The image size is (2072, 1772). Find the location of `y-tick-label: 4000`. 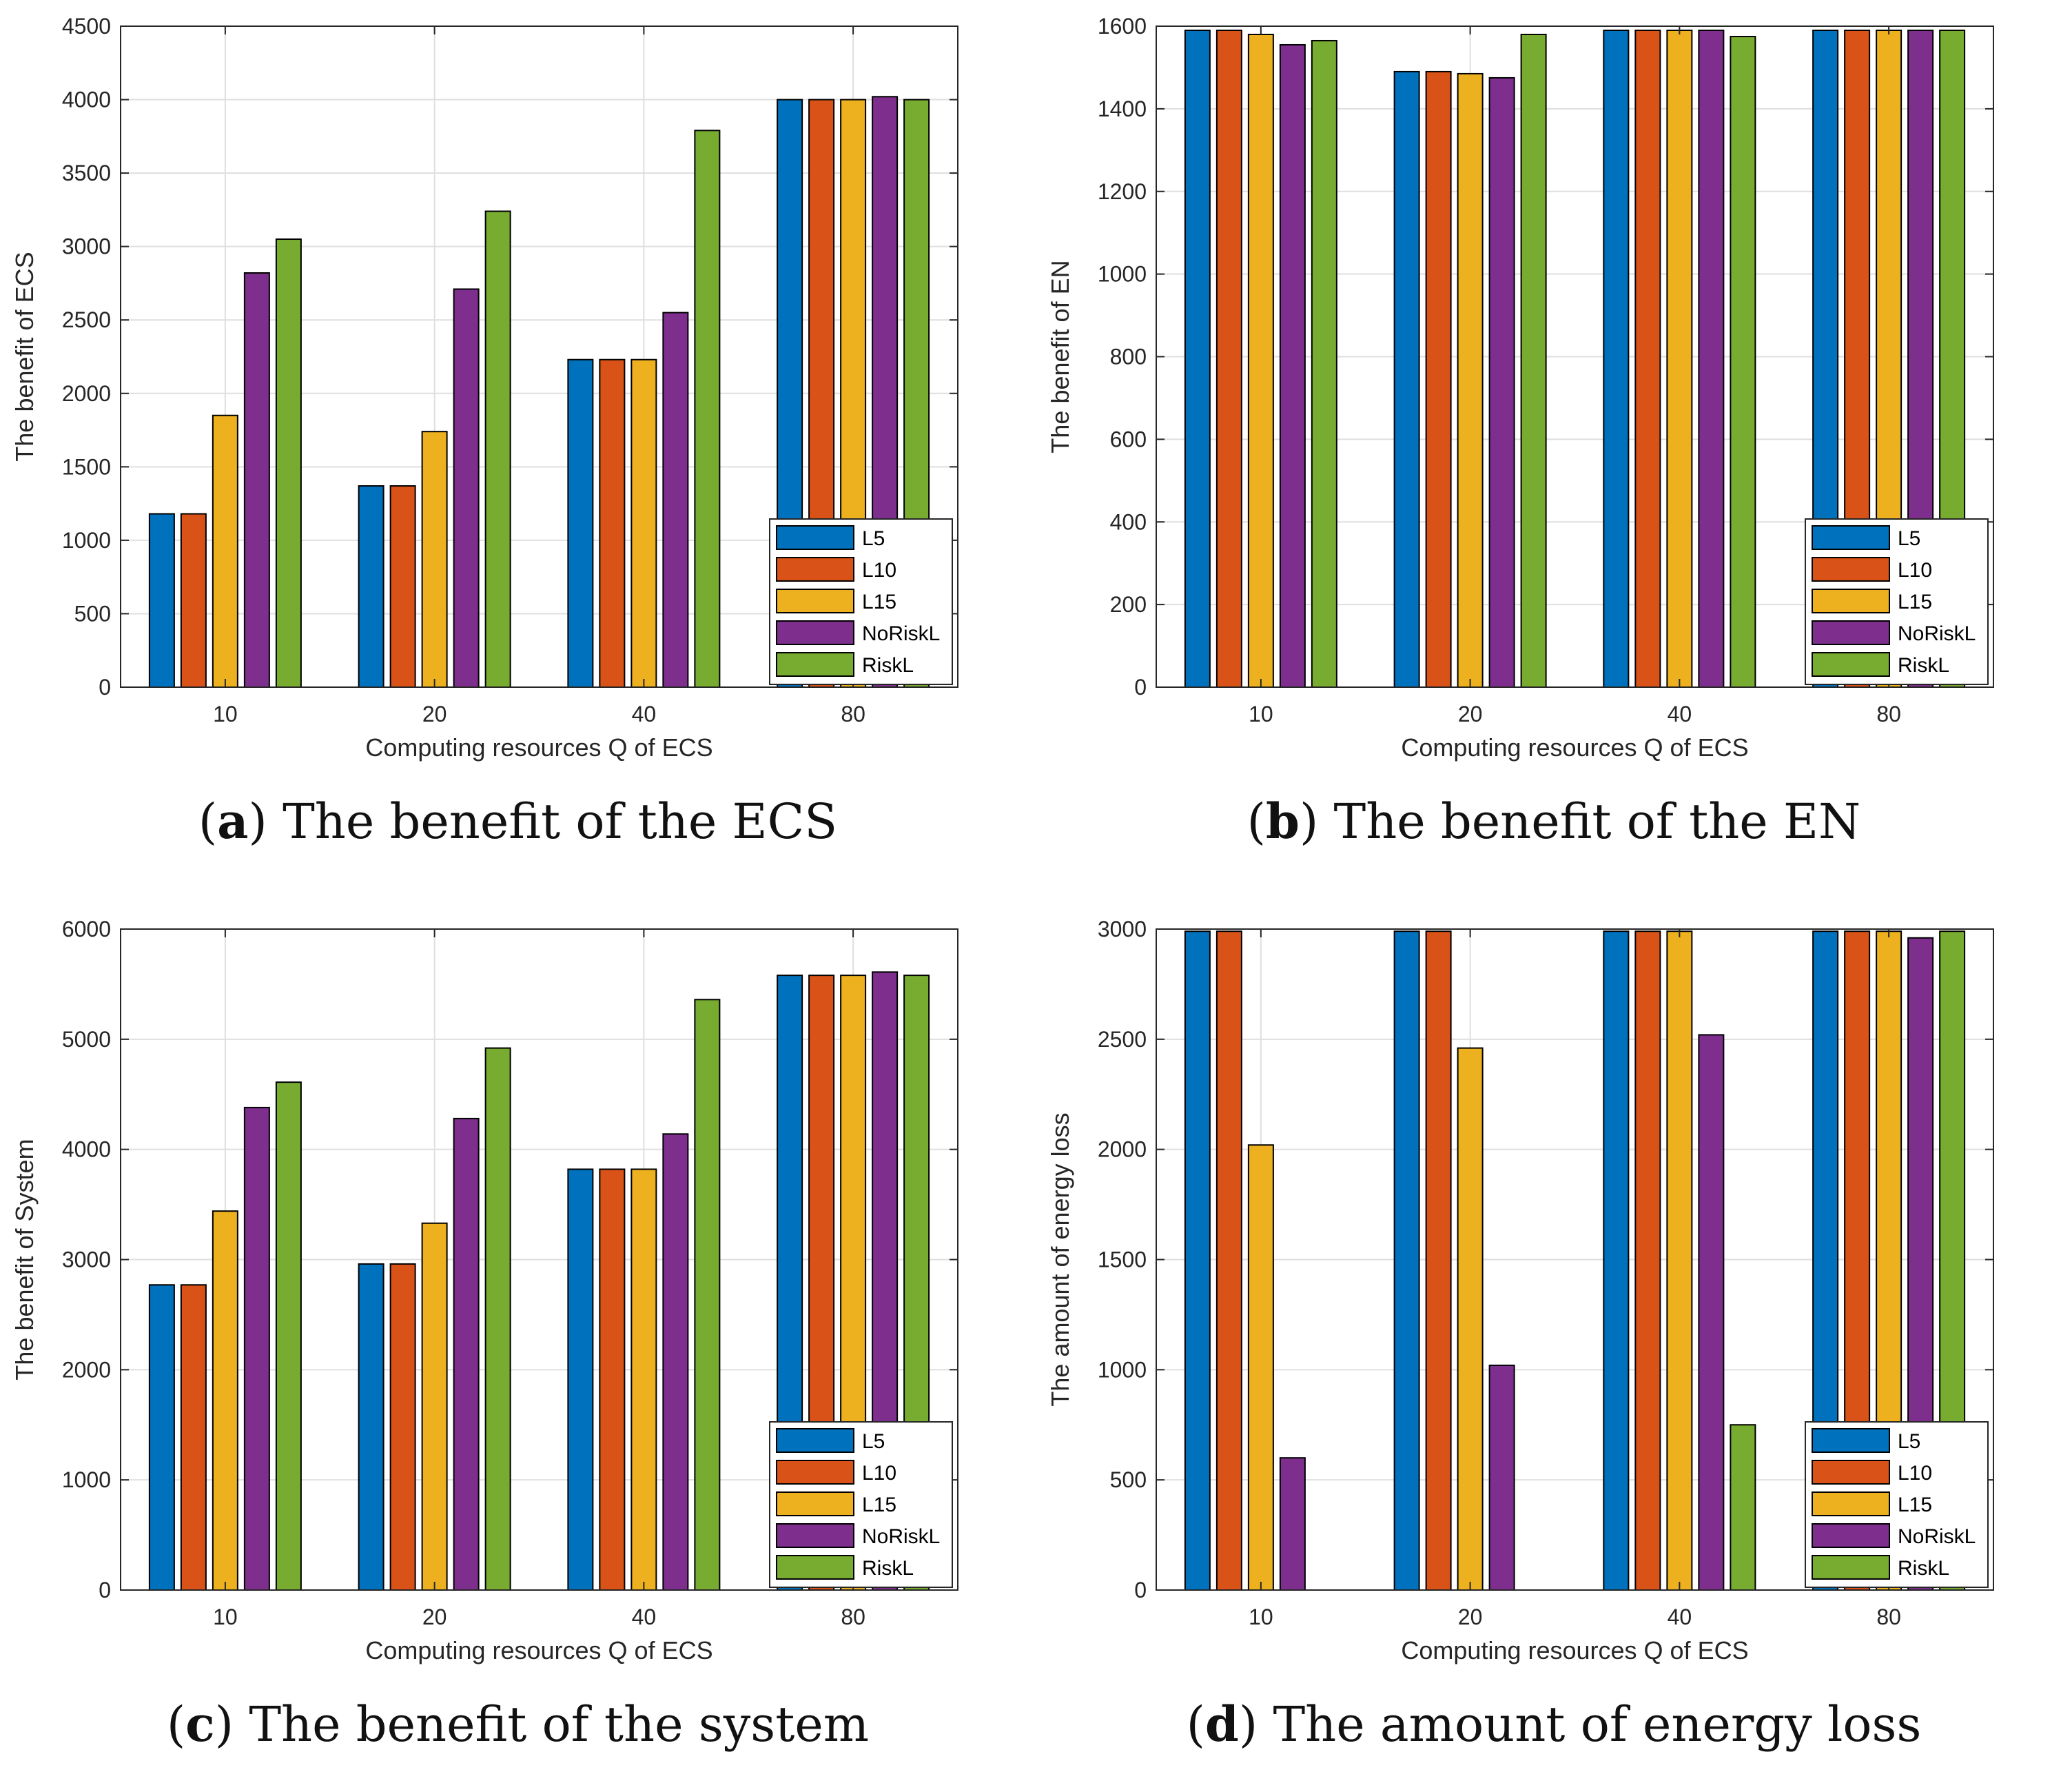

y-tick-label: 4000 is located at coordinates (86, 1149).